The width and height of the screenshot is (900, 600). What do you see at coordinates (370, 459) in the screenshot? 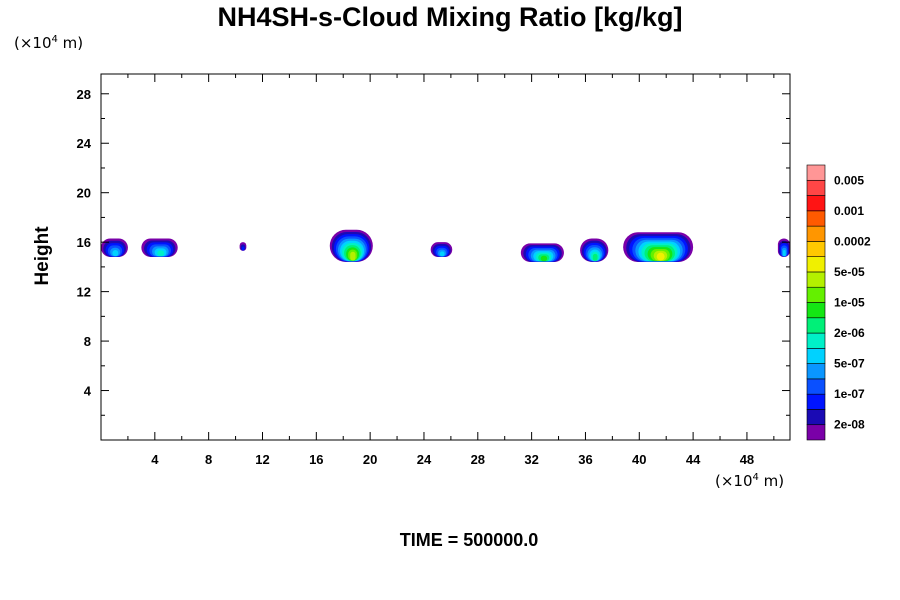
I see `x-tick-label: 20` at bounding box center [370, 459].